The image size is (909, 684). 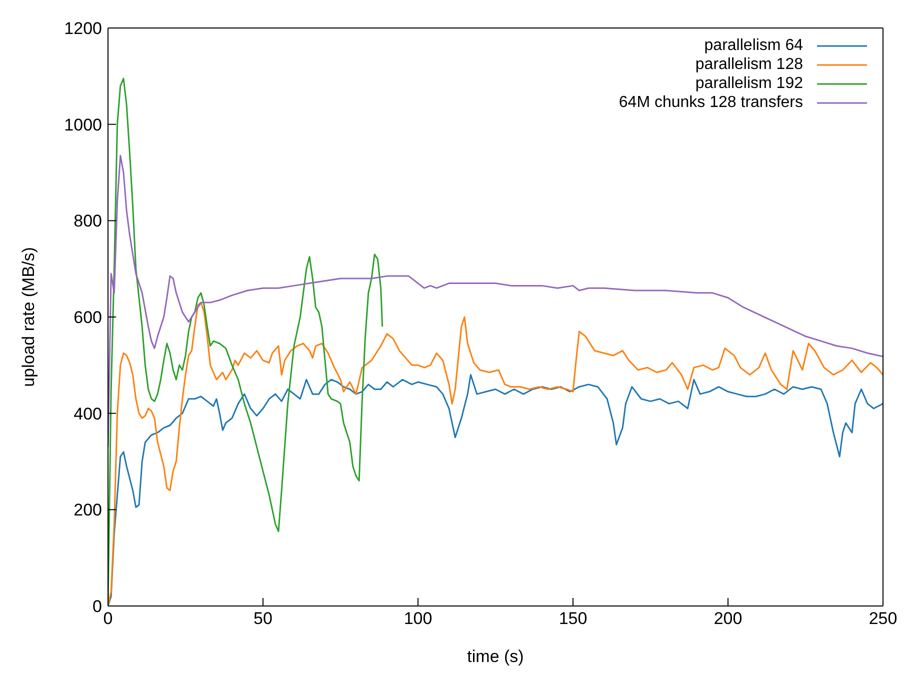 What do you see at coordinates (573, 618) in the screenshot?
I see `x-tick-label: 150` at bounding box center [573, 618].